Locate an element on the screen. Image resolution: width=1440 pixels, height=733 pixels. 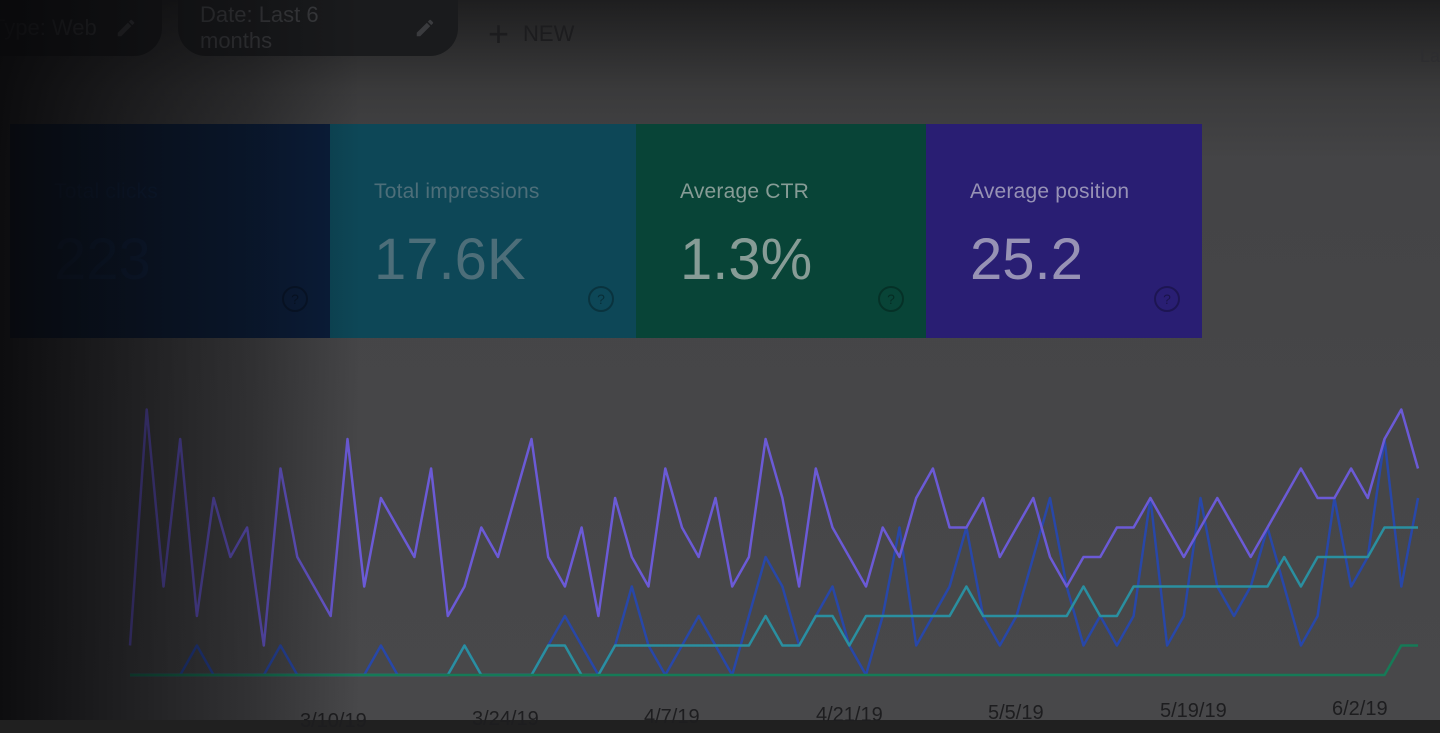
x-tick-label: 3/10/19 is located at coordinates (333, 721).